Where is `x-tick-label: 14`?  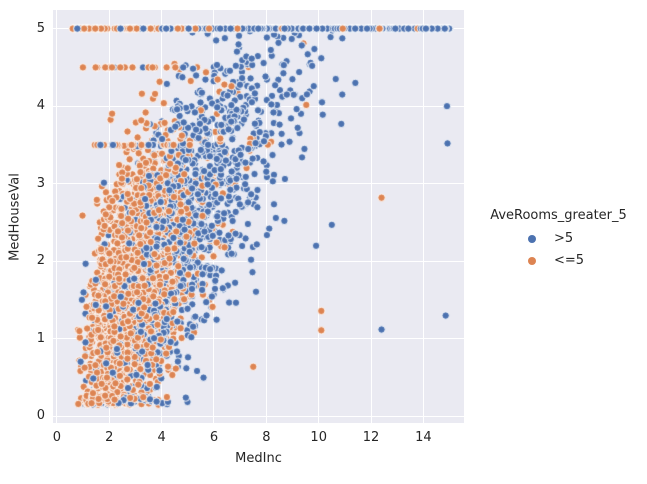 x-tick-label: 14 is located at coordinates (423, 437).